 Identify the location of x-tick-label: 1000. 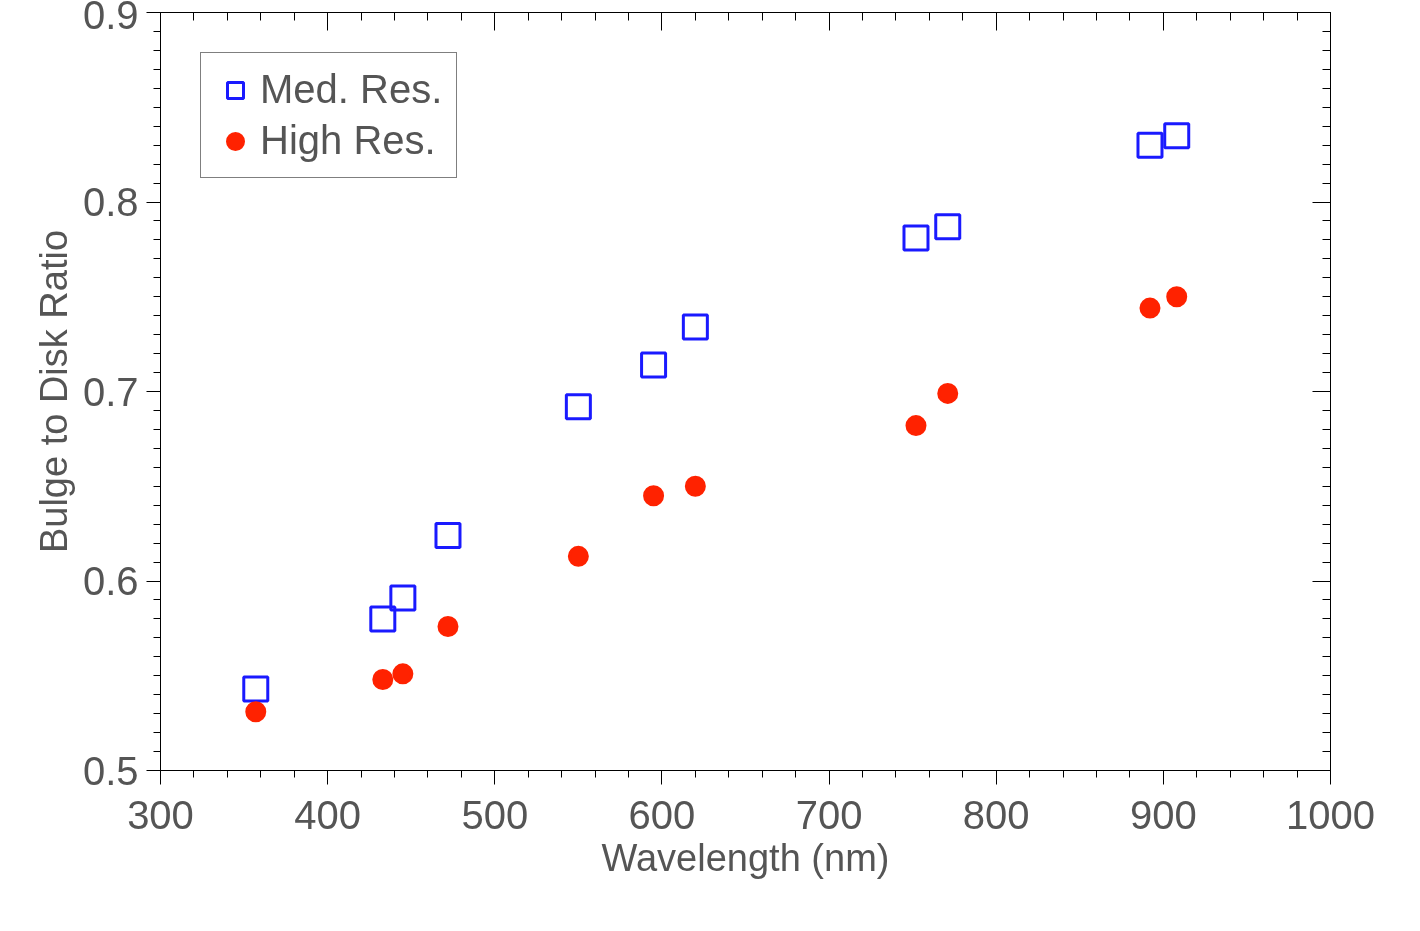
(1330, 814).